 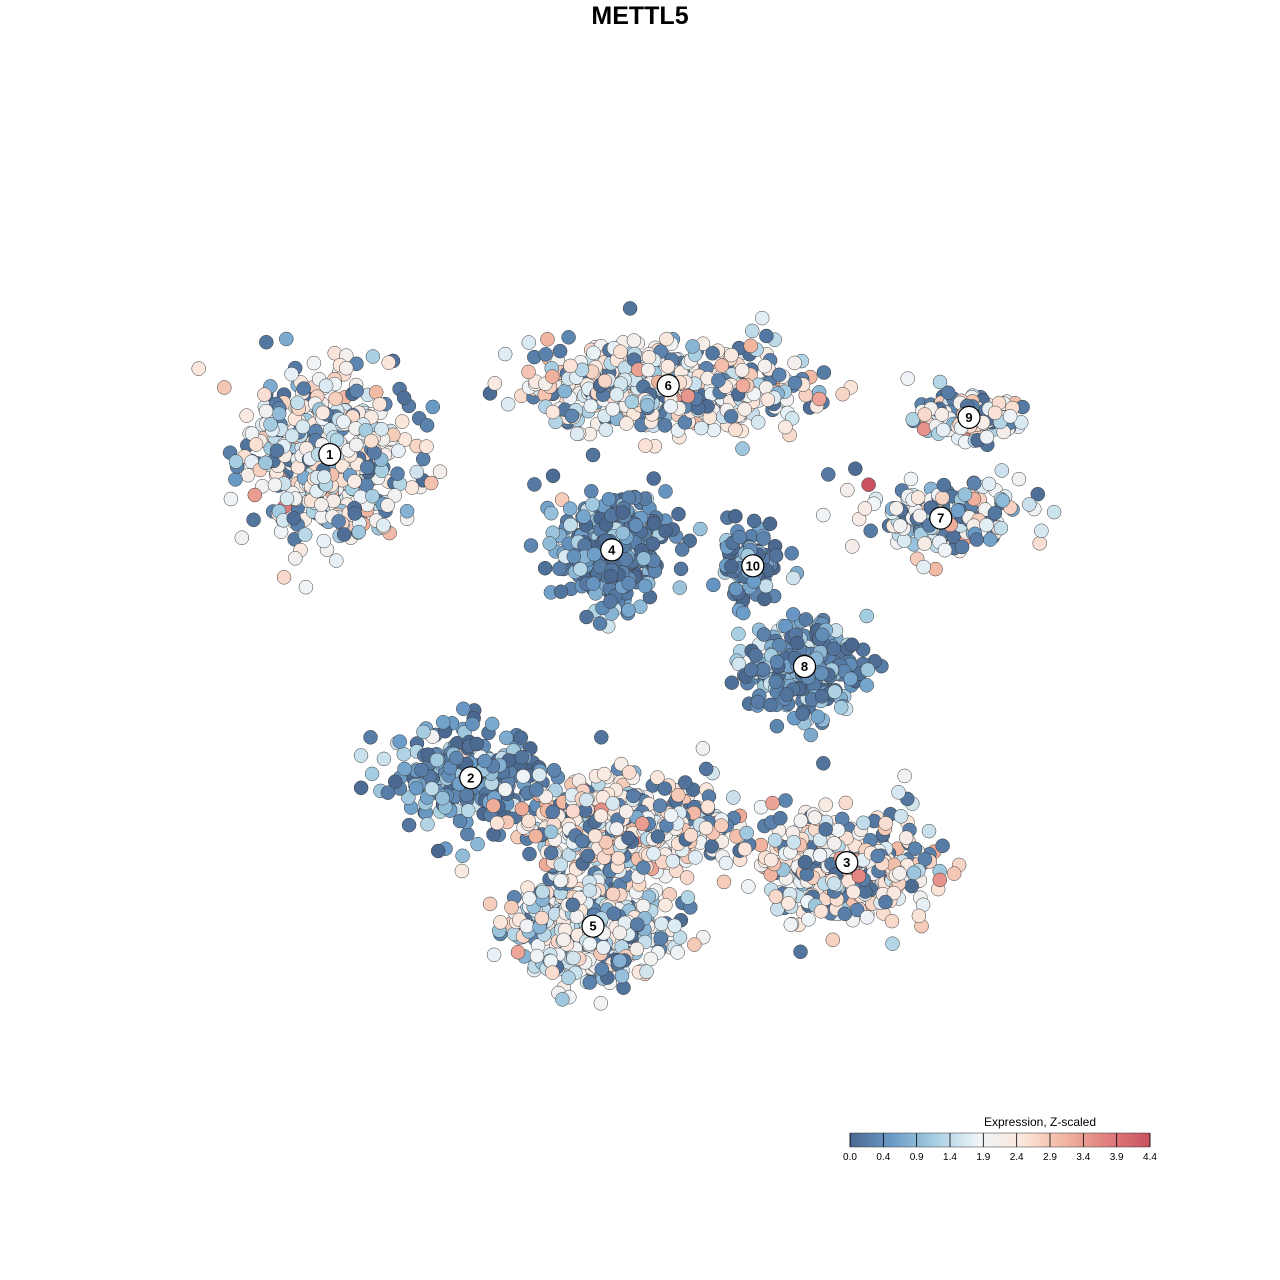 What do you see at coordinates (1083, 1157) in the screenshot?
I see `legend-tick-label: 3.4` at bounding box center [1083, 1157].